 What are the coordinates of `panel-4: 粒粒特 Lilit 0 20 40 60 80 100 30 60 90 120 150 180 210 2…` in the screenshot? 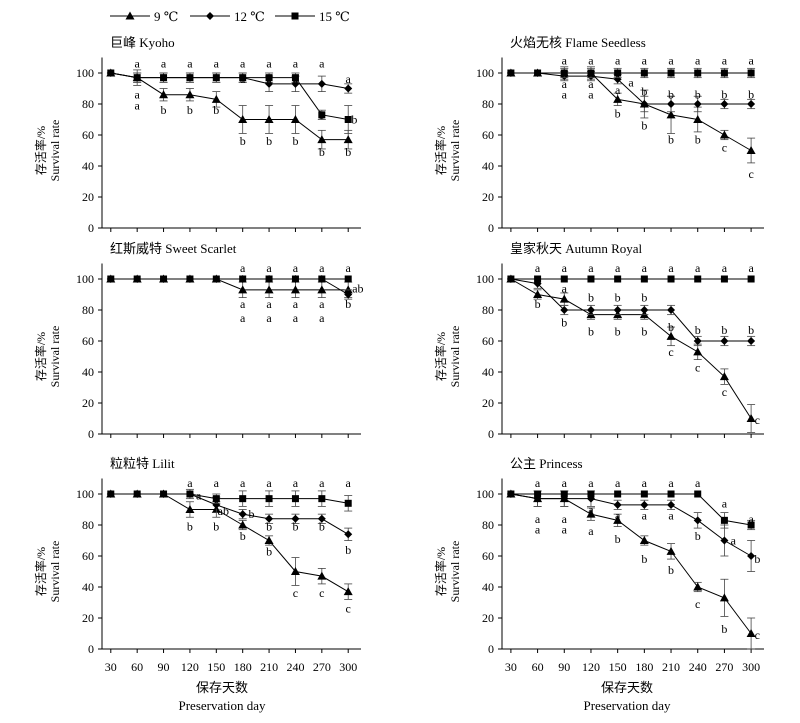 It's located at (197, 565).